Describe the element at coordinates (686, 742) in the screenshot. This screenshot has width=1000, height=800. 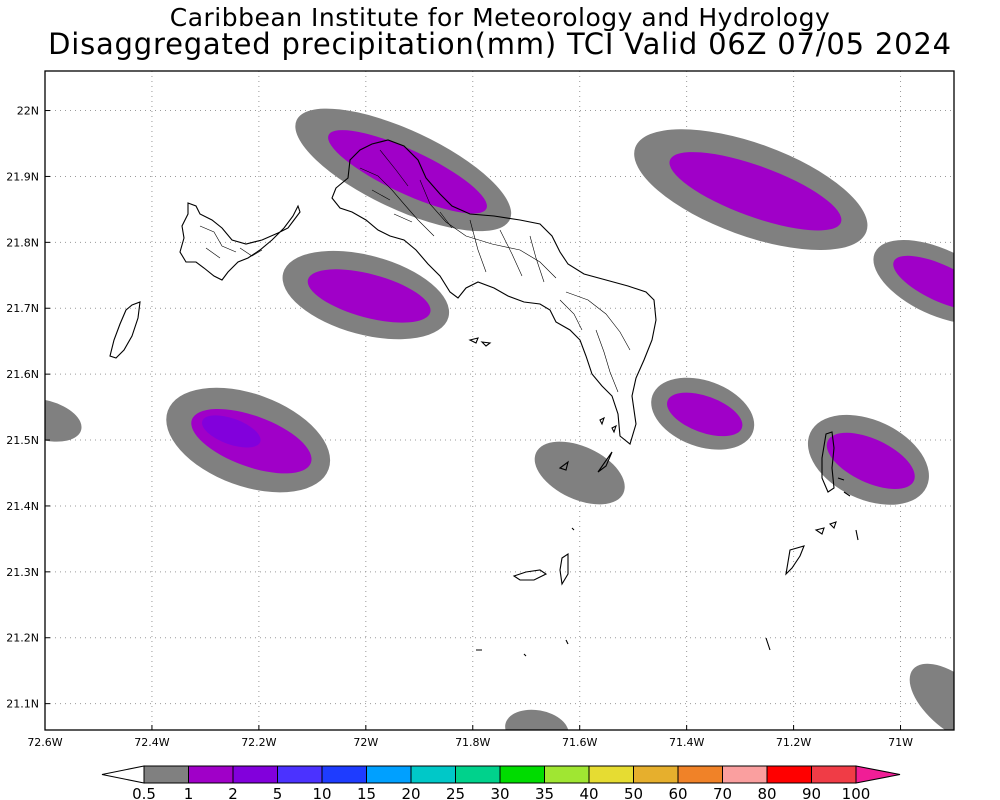
I see `lon-tick-label: 71.4W` at that location.